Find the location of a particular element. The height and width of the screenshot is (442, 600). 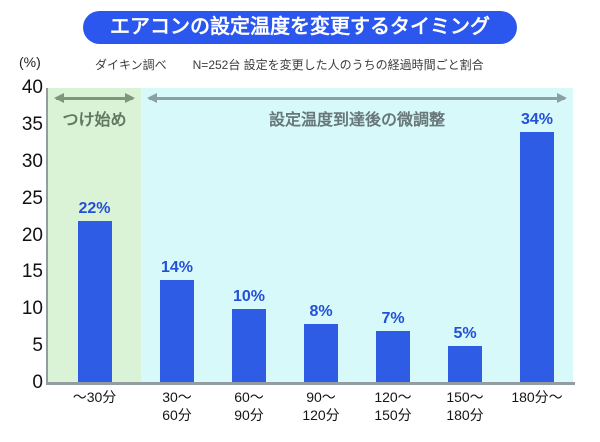

bar-value-label: 5% is located at coordinates (465, 334).